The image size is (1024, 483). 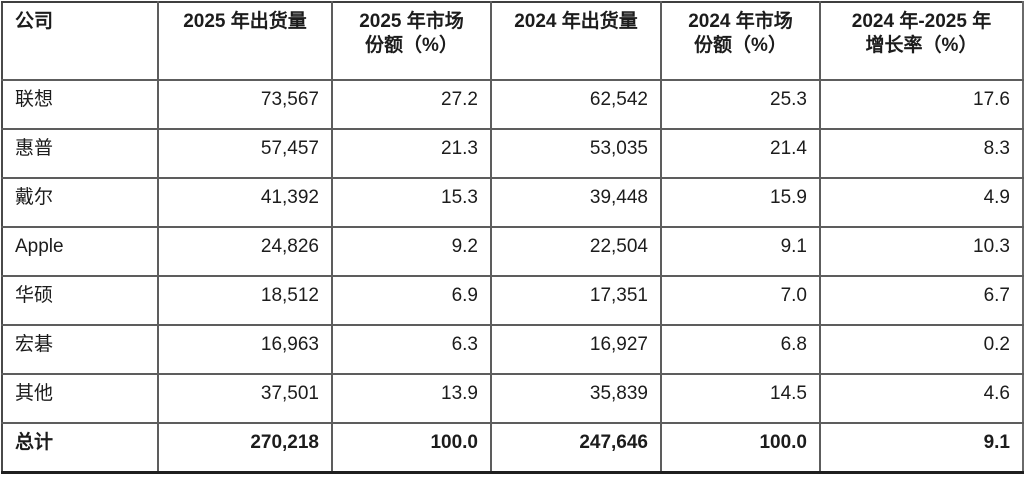 What do you see at coordinates (245, 153) in the screenshot?
I see `value-cell: 57,457` at bounding box center [245, 153].